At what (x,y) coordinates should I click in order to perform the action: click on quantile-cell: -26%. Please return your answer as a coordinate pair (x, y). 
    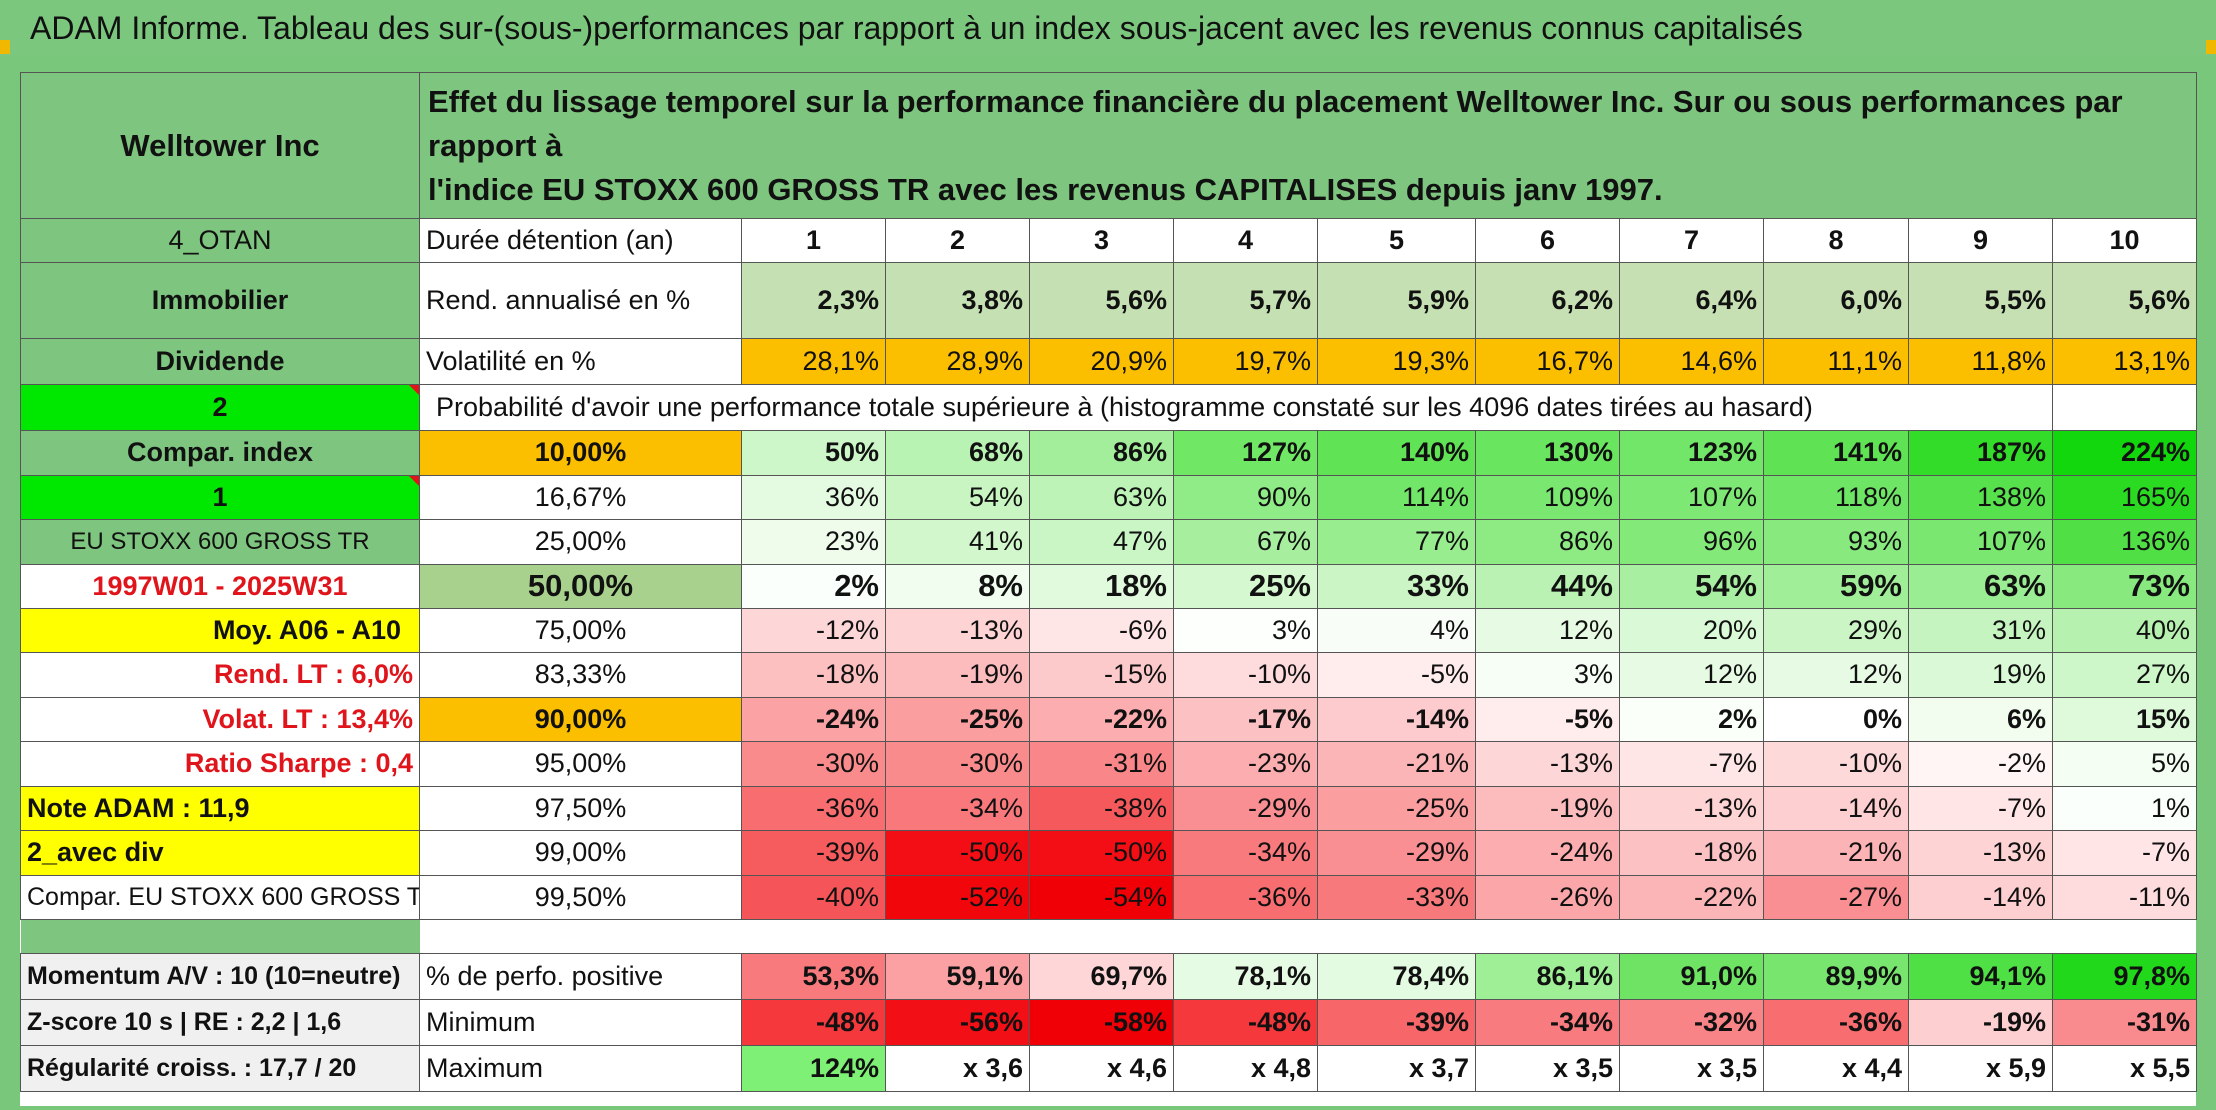
    Looking at the image, I should click on (1547, 897).